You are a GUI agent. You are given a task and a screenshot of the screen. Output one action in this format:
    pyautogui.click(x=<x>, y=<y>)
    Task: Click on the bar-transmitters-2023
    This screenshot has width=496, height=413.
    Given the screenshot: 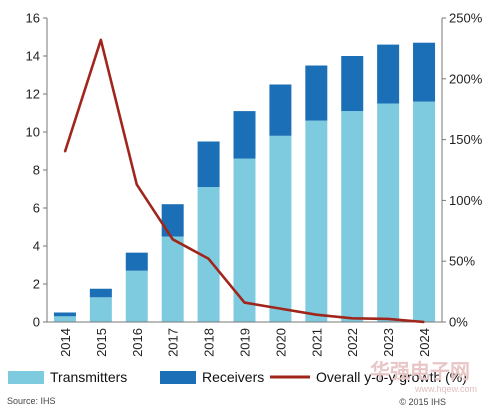 What is the action you would take?
    pyautogui.click(x=388, y=212)
    